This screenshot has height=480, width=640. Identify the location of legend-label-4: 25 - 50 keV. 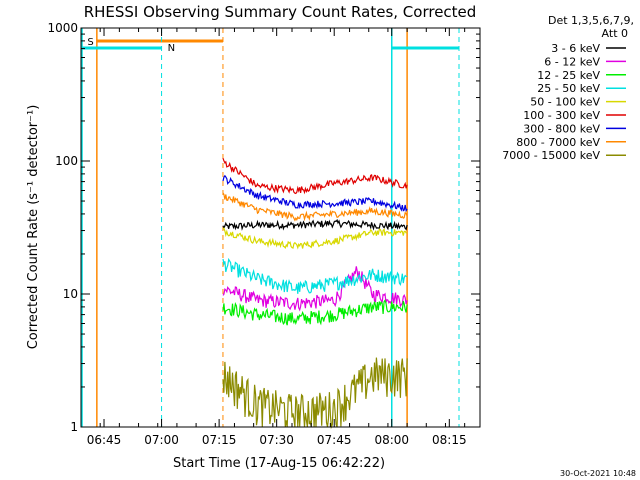
(568, 88).